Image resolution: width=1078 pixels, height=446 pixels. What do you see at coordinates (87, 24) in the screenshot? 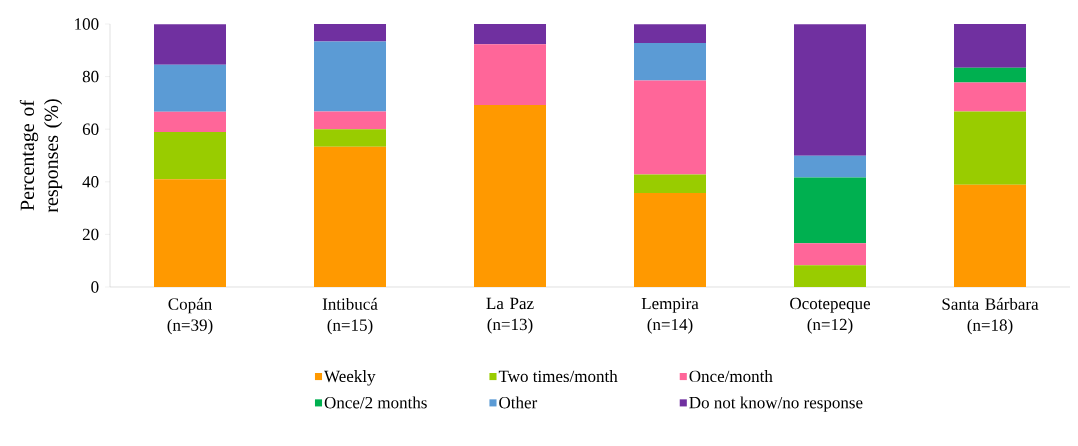
I see `y-tick-label: 100` at bounding box center [87, 24].